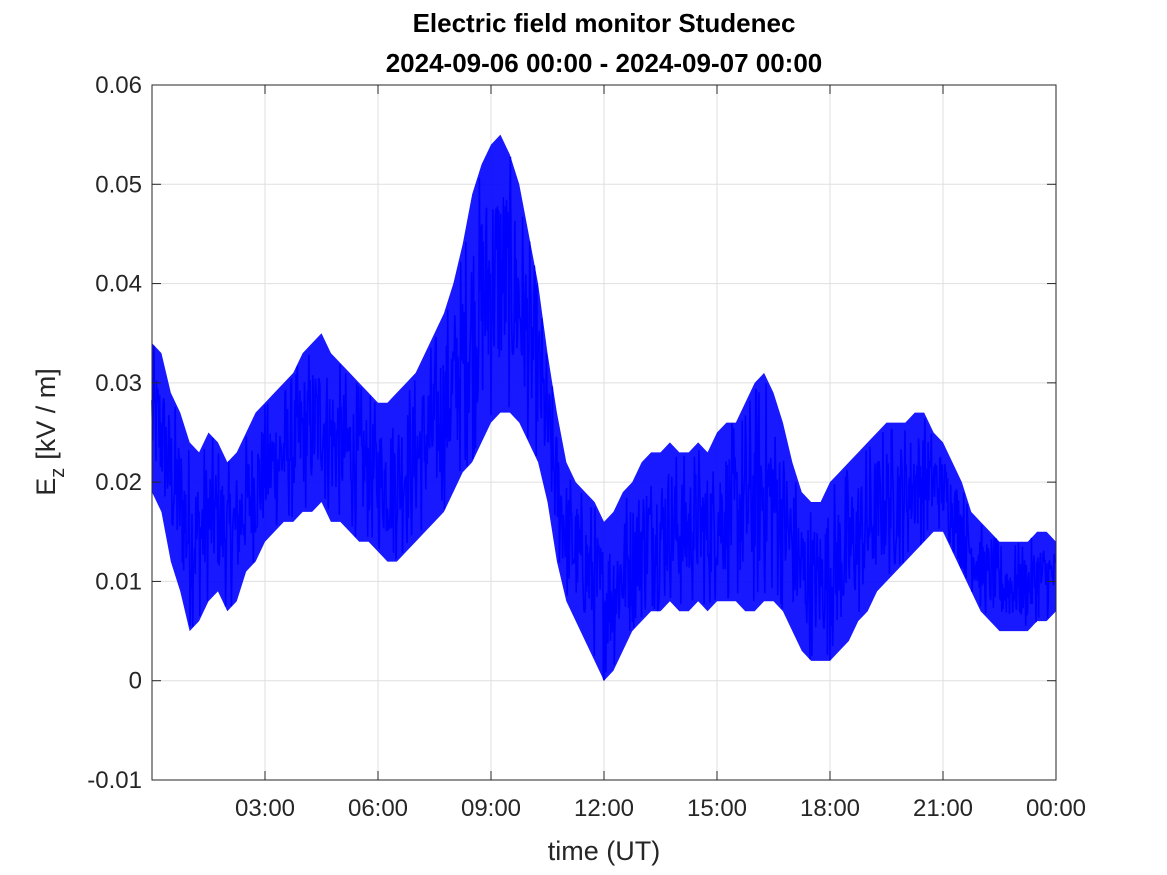 The width and height of the screenshot is (1167, 875). What do you see at coordinates (118, 383) in the screenshot?
I see `y-tick-label: 0.03` at bounding box center [118, 383].